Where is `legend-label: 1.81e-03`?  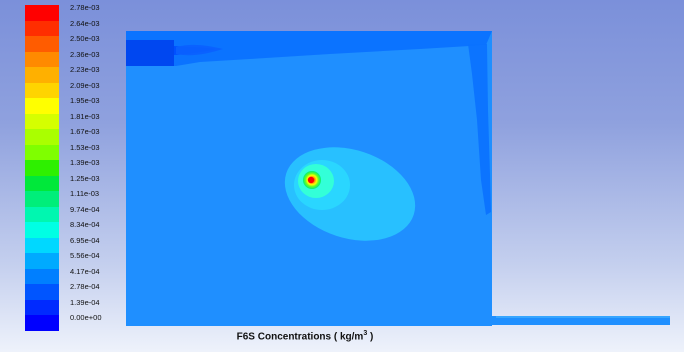 legend-label: 1.81e-03 is located at coordinates (85, 116).